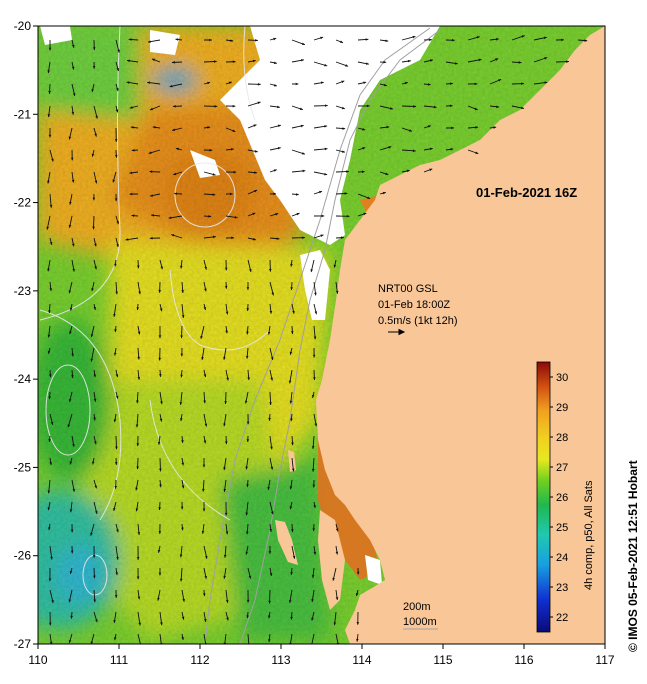  I want to click on current-info-line2: 01-Feb 18:00Z, so click(414, 305).